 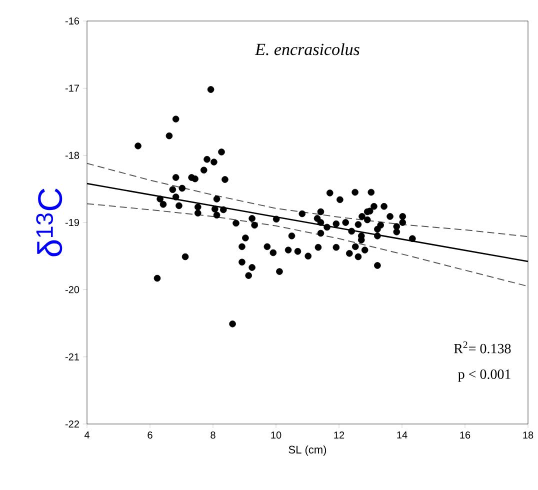 I want to click on annotation: R$^{2}$= 0.138, so click(x=482, y=347).